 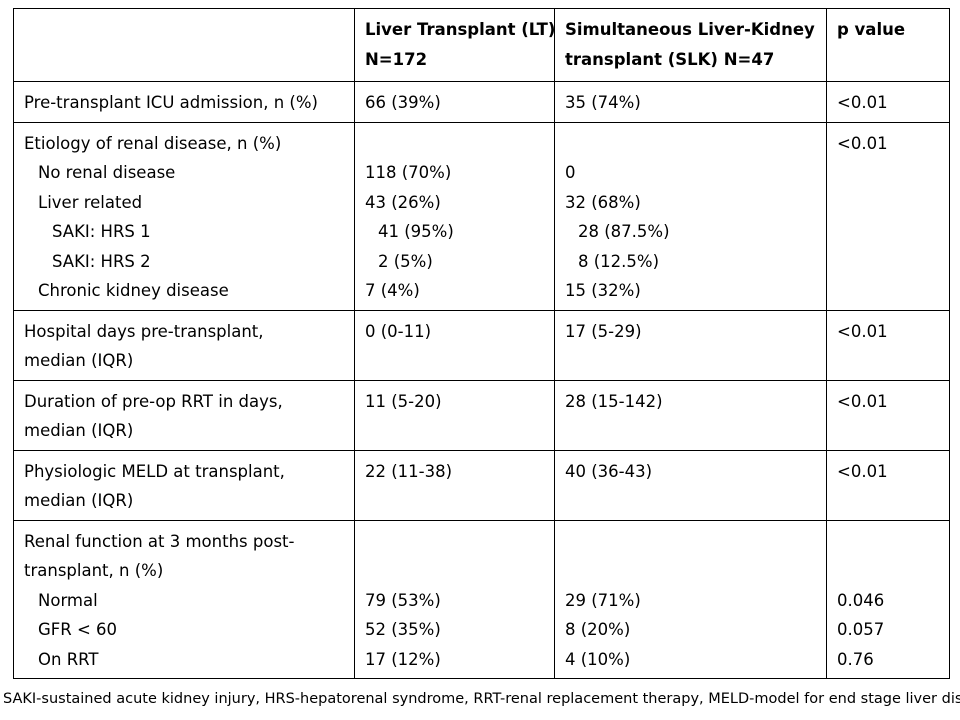 What do you see at coordinates (888, 45) in the screenshot?
I see `header-pvalue: p value` at bounding box center [888, 45].